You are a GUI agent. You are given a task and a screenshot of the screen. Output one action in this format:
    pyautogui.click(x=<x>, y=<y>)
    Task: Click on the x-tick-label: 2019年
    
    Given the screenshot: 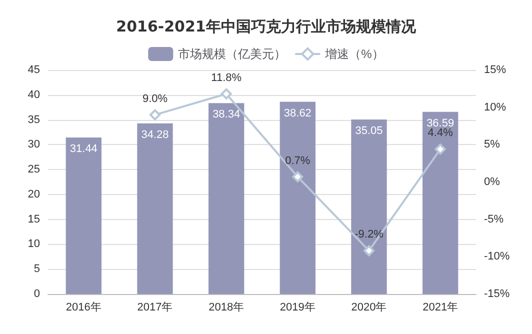 What is the action you would take?
    pyautogui.click(x=298, y=308)
    